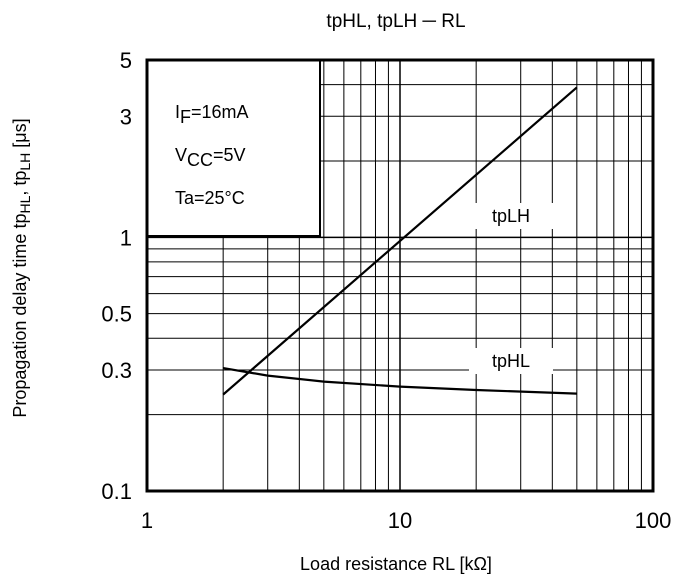 Image resolution: width=674 pixels, height=578 pixels. Describe the element at coordinates (400, 381) in the screenshot. I see `series-line-tpHL` at that location.